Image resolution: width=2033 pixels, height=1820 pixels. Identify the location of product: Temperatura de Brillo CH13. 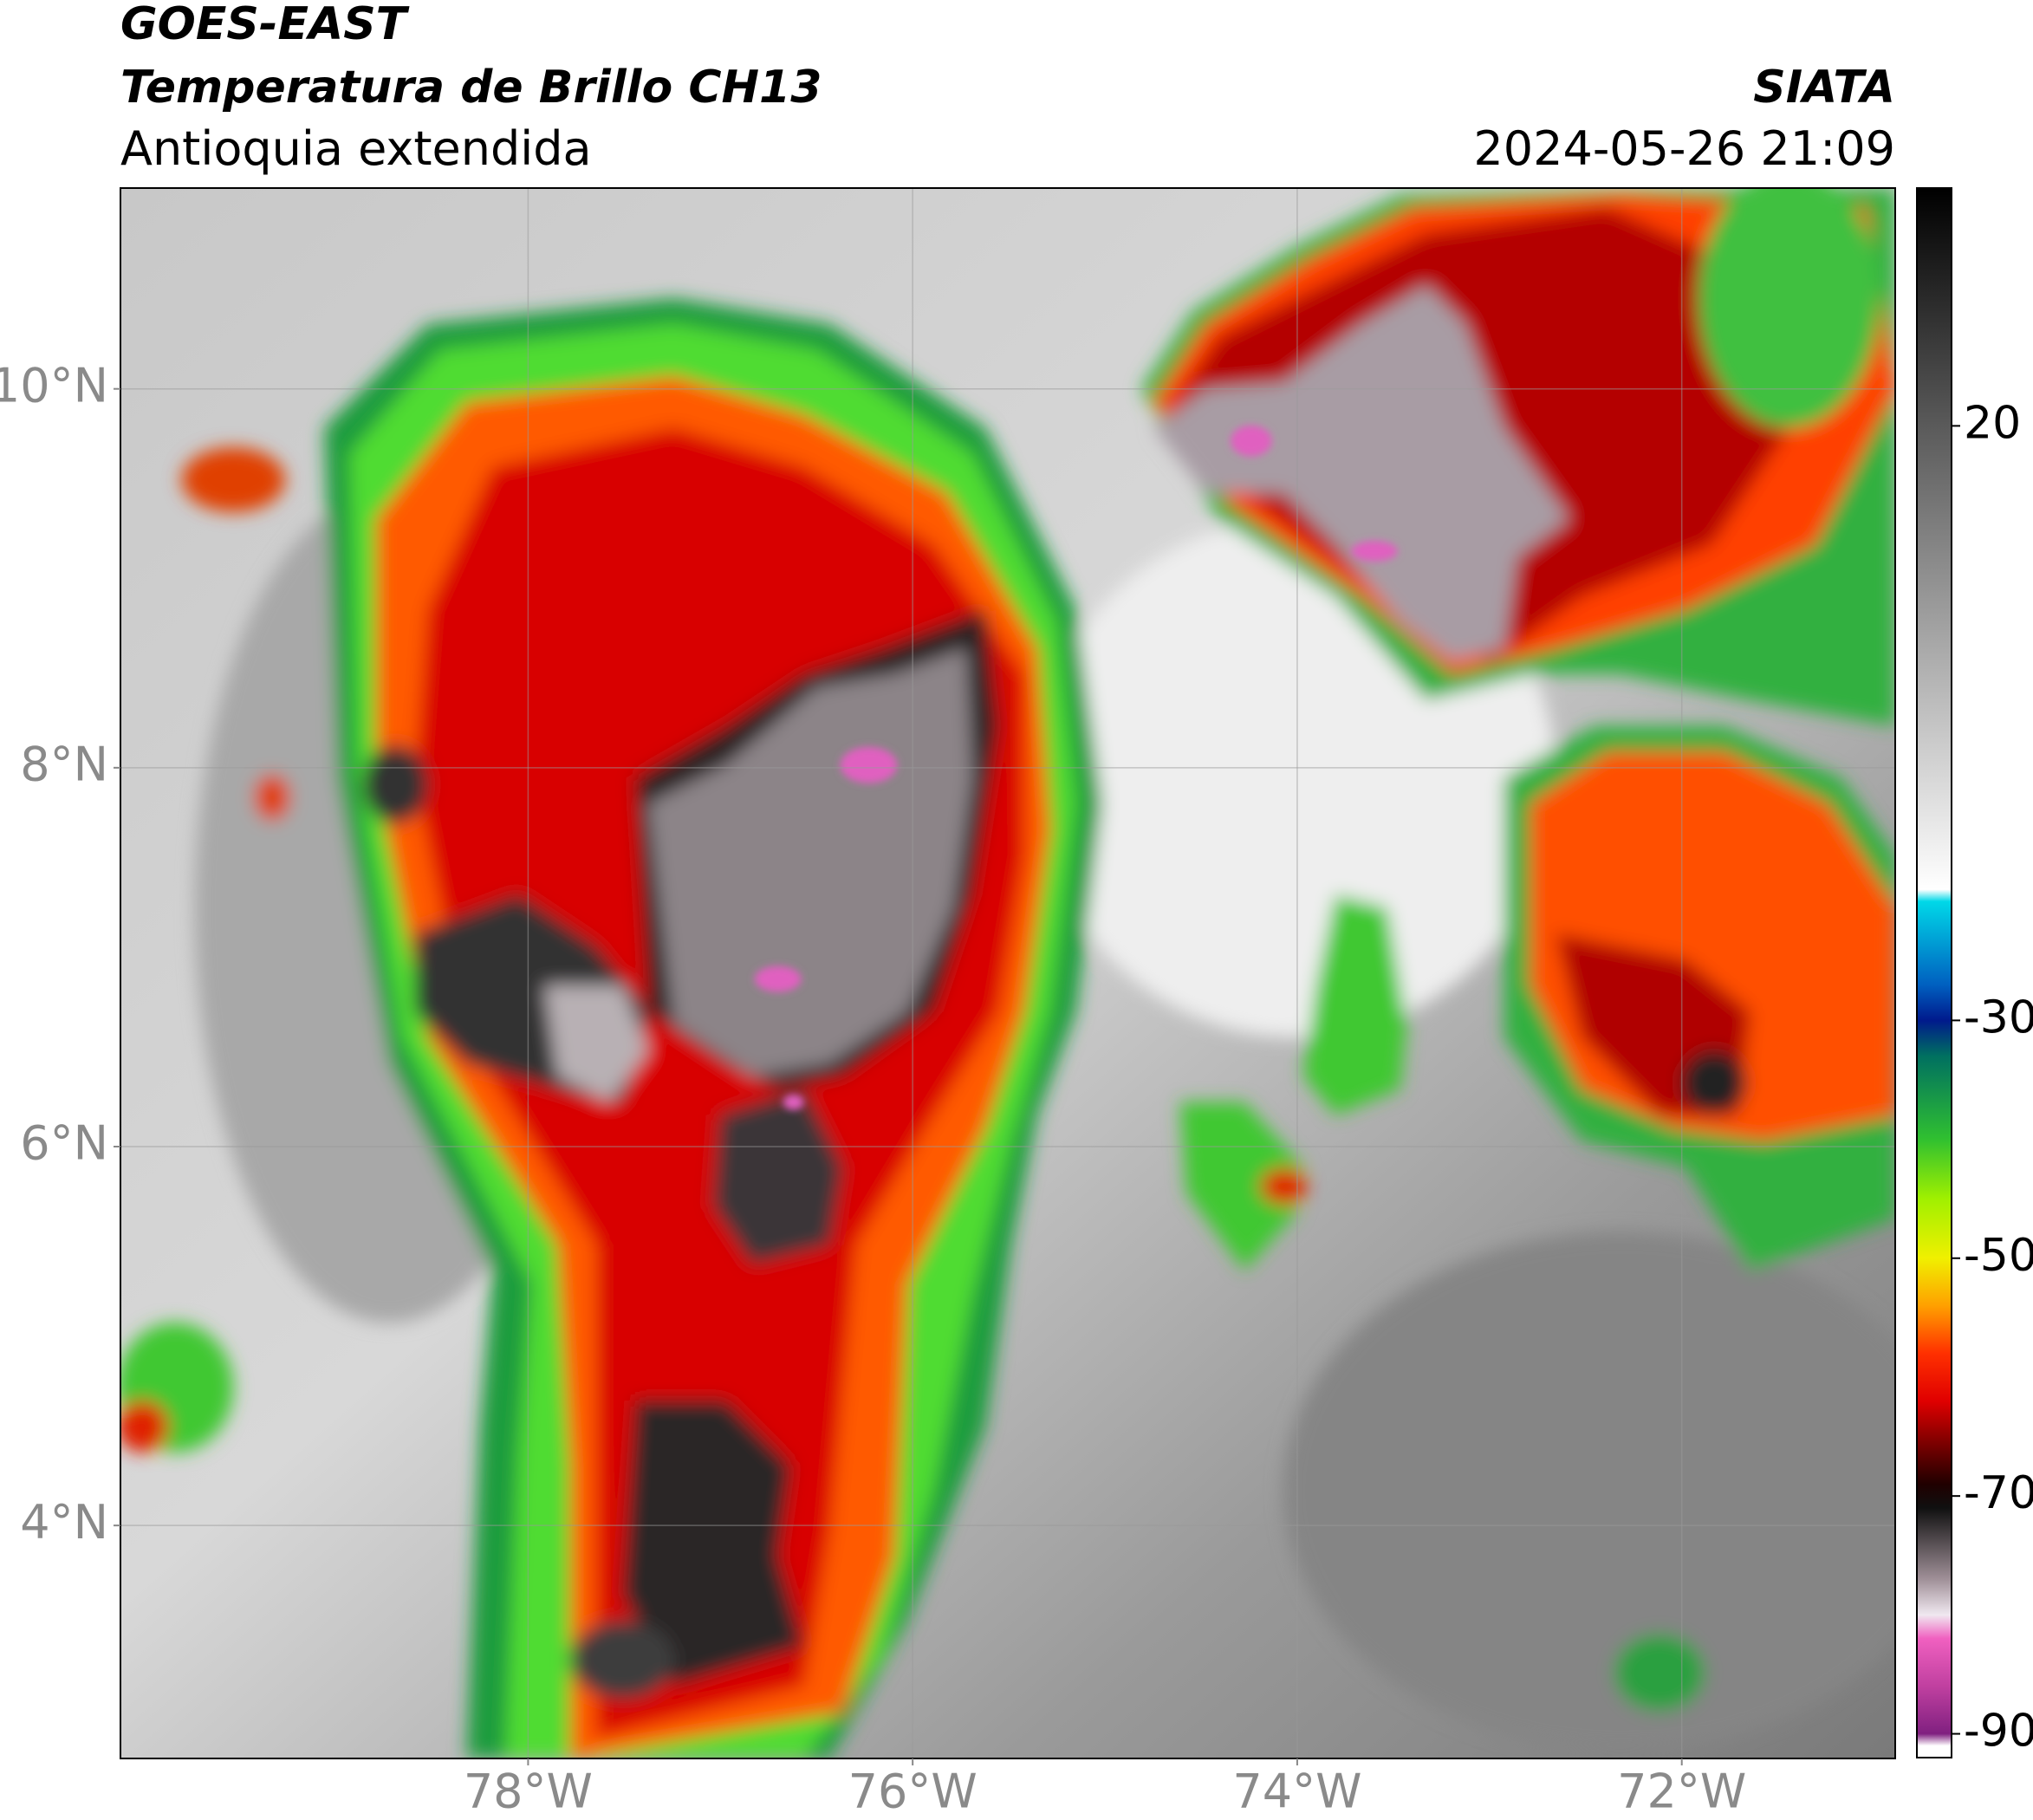
(471, 88).